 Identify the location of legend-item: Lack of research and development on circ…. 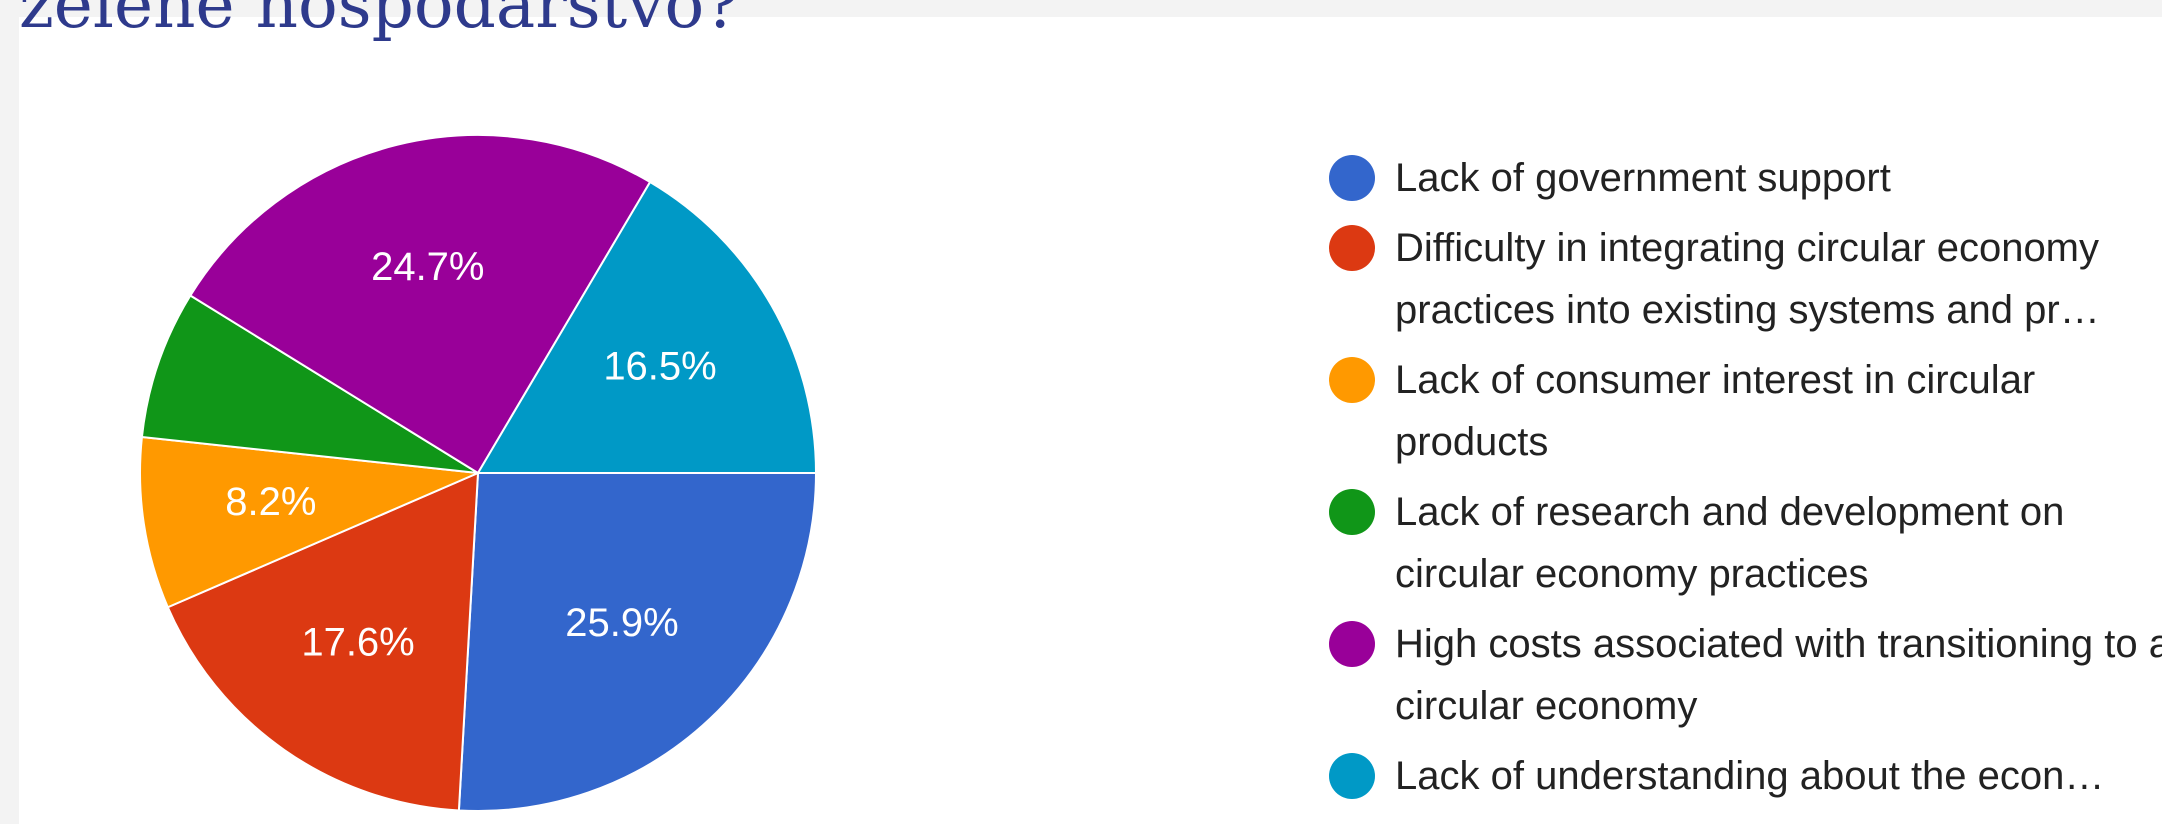
(1745, 543).